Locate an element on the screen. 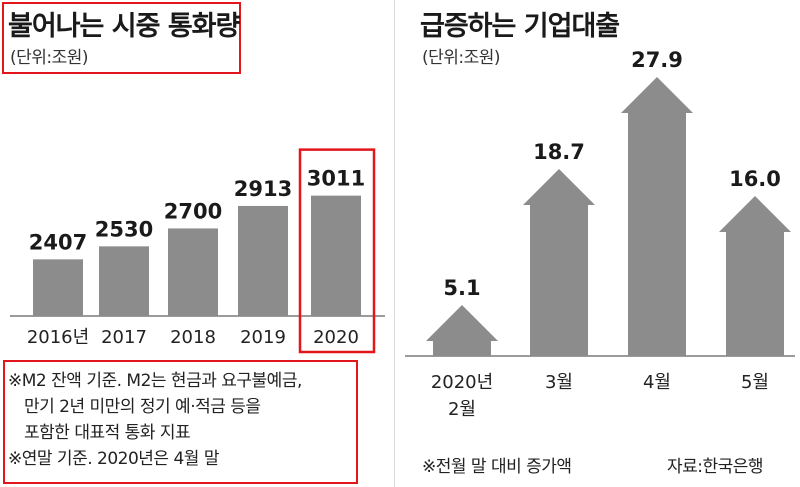 Image resolution: width=800 pixels, height=487 pixels. x-tick-label-2: 2018 is located at coordinates (193, 337).